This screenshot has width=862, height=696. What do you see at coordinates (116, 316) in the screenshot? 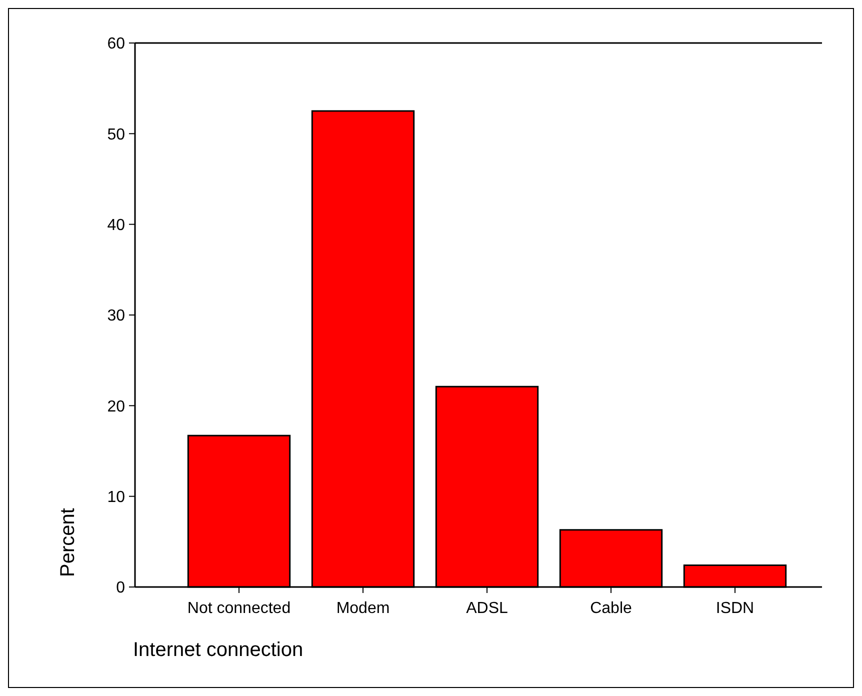
I see `y-tick-label: 30` at bounding box center [116, 316].